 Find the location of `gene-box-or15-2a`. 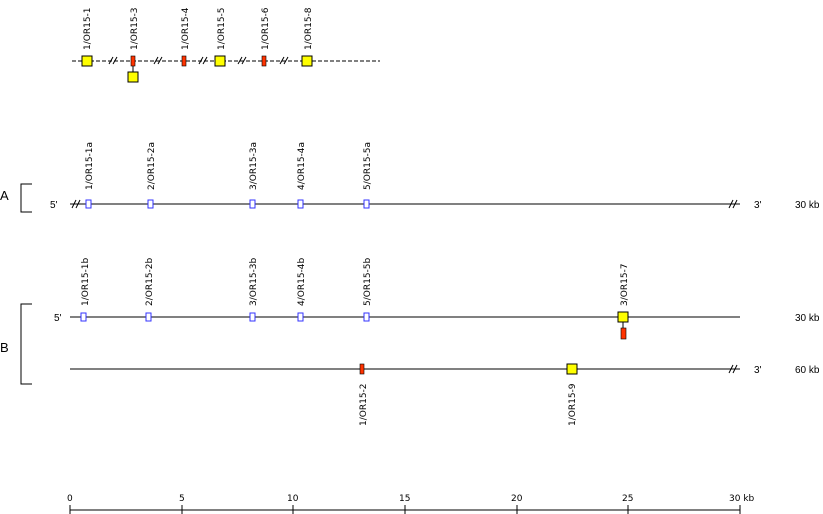

gene-box-or15-2a is located at coordinates (150, 204).